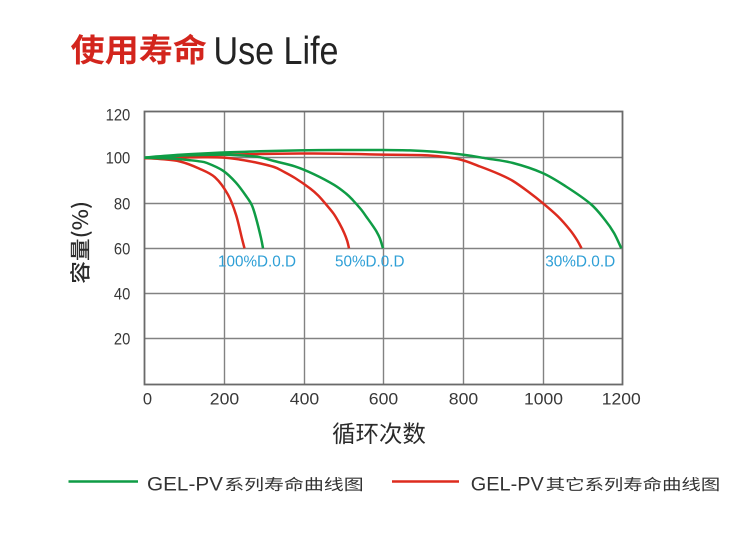 The image size is (750, 548). I want to click on svg-text: 100, so click(118, 159).